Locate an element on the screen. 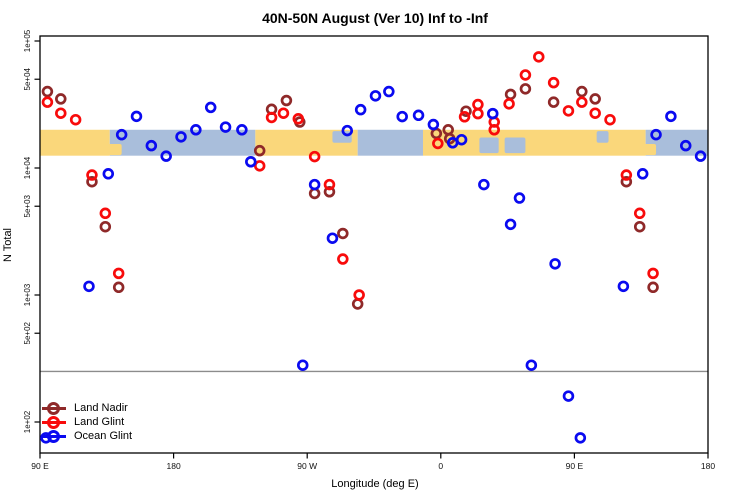 This screenshot has width=750, height=500. legend-item-land-glint: Land Glint is located at coordinates (87, 422).